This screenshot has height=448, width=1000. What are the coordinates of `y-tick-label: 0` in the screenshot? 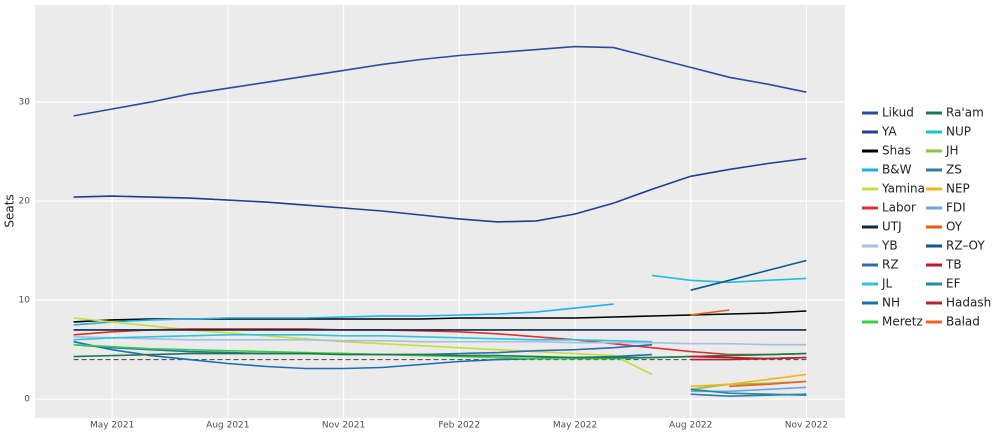 It's located at (27, 400).